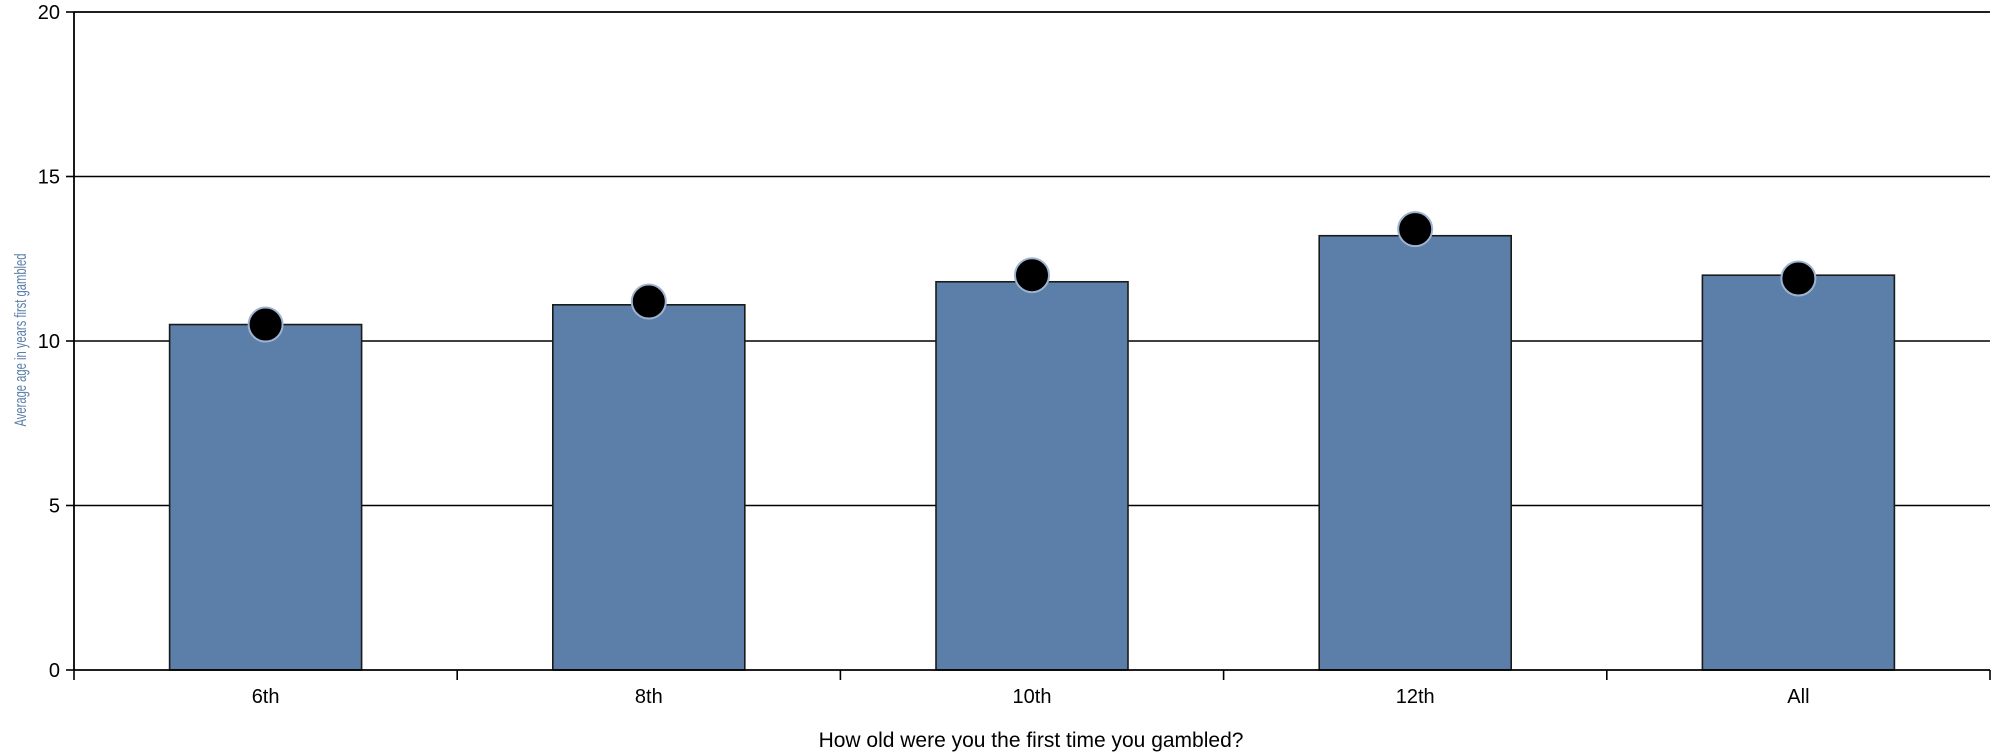 The image size is (1997, 755). Describe the element at coordinates (1798, 697) in the screenshot. I see `x-tick-label-All: All` at that location.